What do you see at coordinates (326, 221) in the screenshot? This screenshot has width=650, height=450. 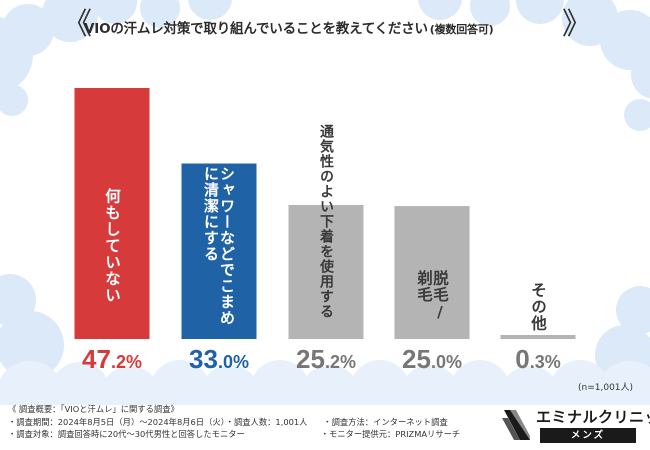 I see `category-label-3: 通気性のよい下着を使用する` at bounding box center [326, 221].